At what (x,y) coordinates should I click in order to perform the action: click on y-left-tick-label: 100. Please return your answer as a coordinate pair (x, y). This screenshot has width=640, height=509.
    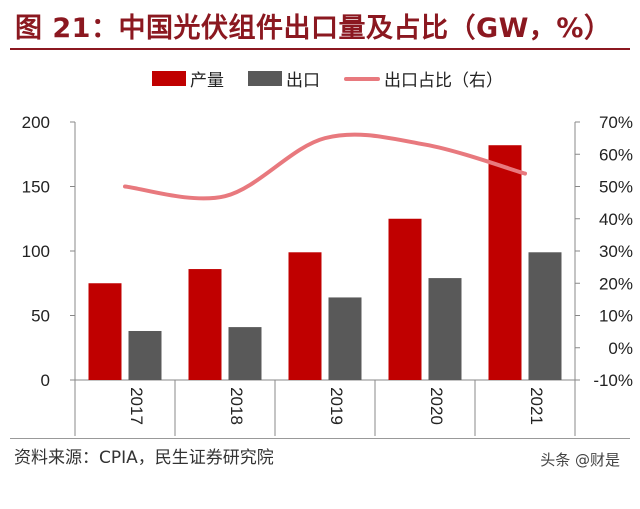
    Looking at the image, I should click on (36, 251).